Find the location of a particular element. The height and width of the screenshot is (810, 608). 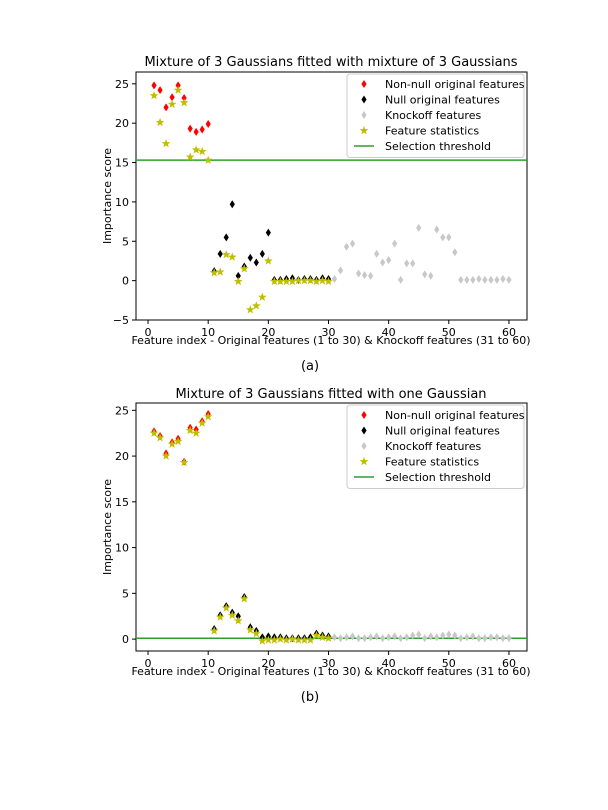

x-tick-label: 40 is located at coordinates (389, 332).